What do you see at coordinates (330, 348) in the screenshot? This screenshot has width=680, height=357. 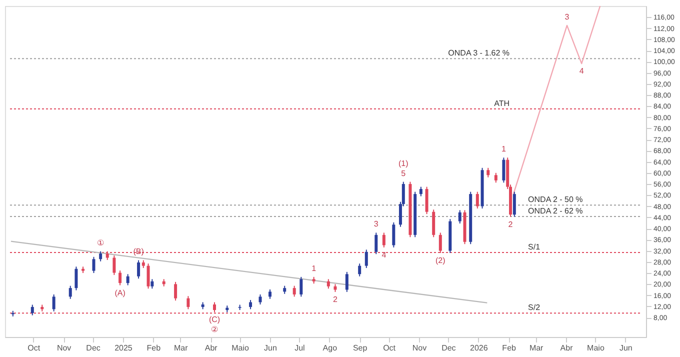 I see `x-tick-label: Ago` at bounding box center [330, 348].